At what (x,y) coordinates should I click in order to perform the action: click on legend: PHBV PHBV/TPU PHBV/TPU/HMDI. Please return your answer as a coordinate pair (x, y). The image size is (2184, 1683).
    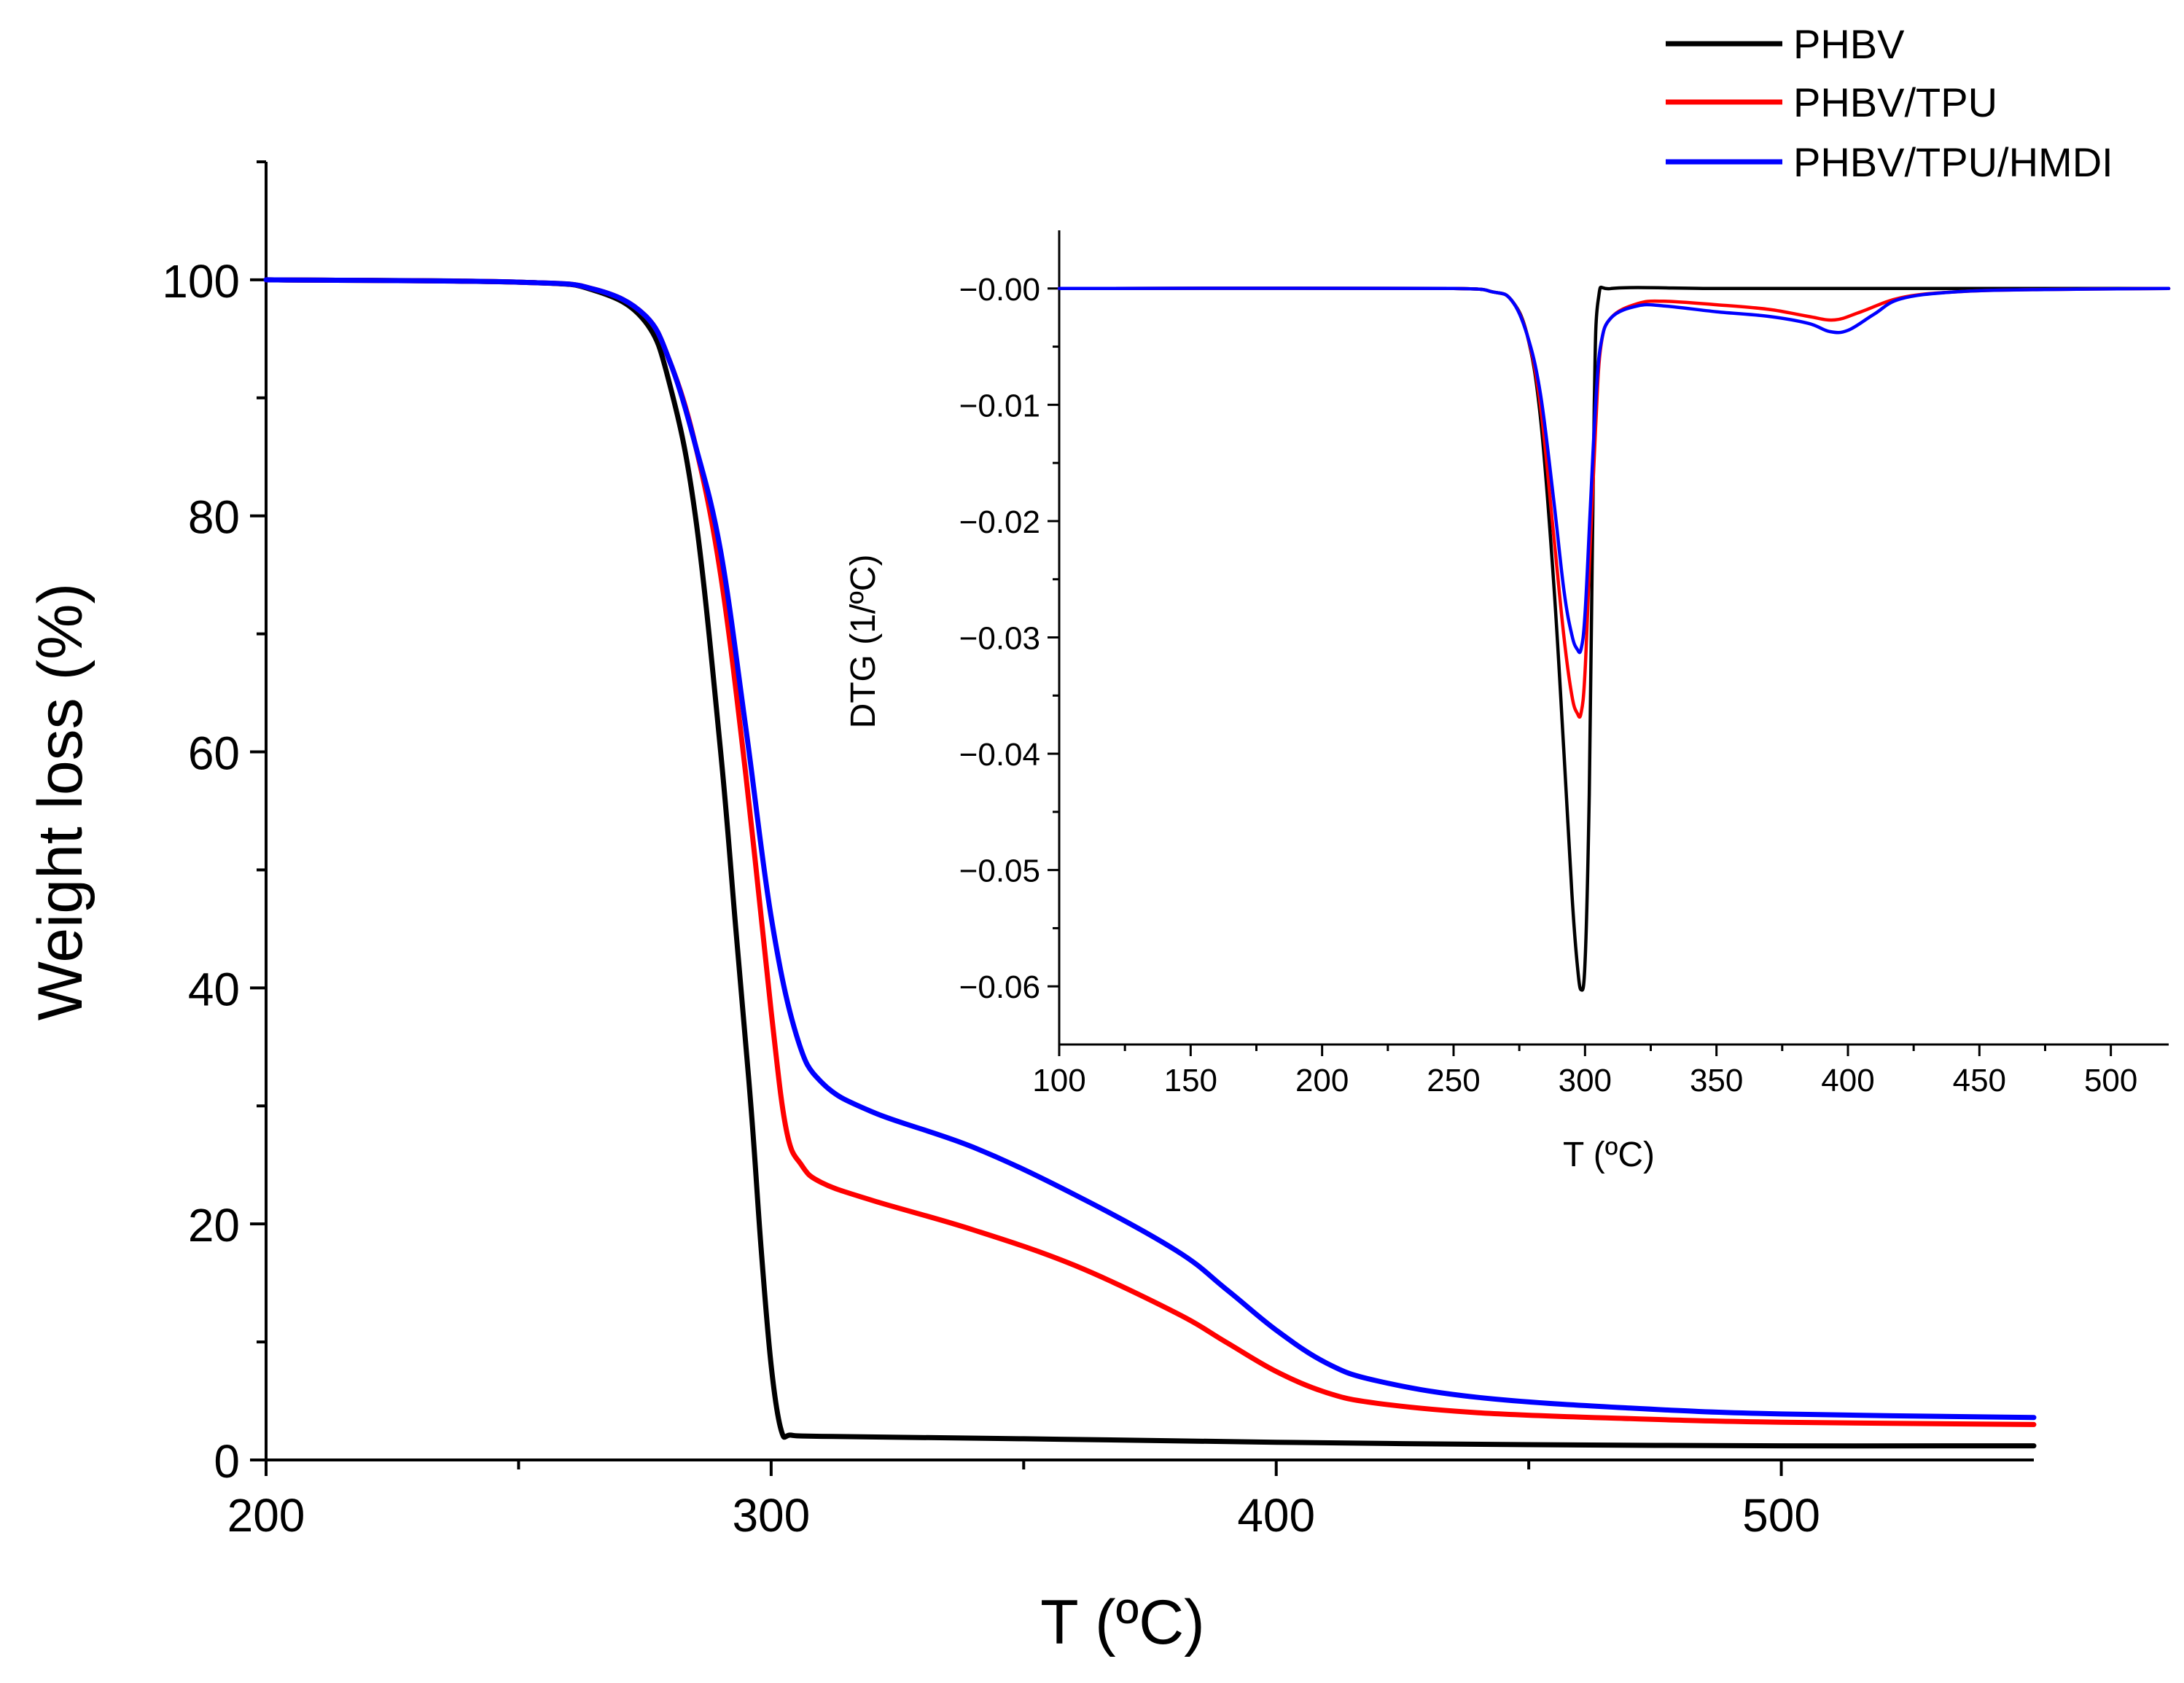
    Looking at the image, I should click on (1889, 103).